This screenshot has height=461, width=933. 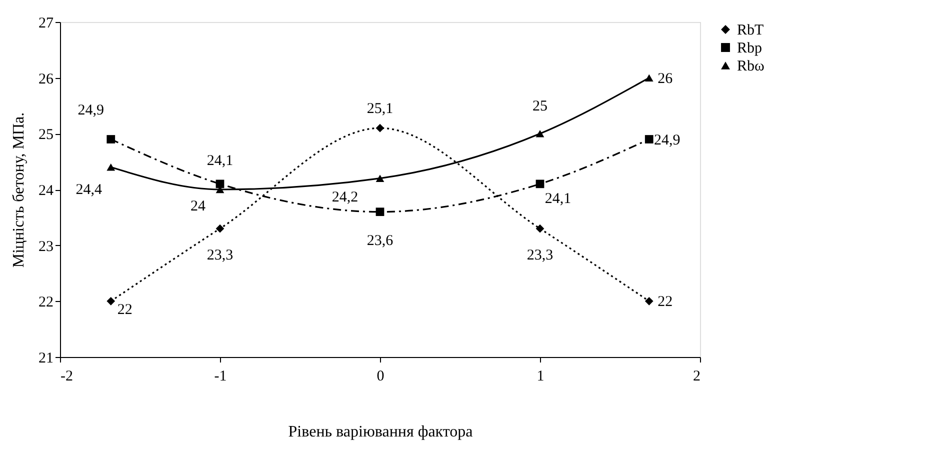 I want to click on y-tick-label: 25, so click(x=46, y=135).